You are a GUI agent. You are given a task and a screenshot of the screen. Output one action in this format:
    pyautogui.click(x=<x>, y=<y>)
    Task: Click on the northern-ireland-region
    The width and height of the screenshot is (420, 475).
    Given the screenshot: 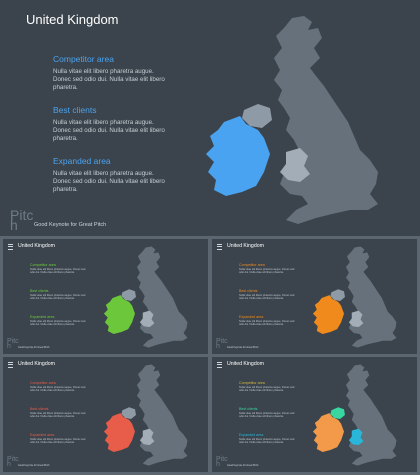 What is the action you would take?
    pyautogui.click(x=257, y=116)
    